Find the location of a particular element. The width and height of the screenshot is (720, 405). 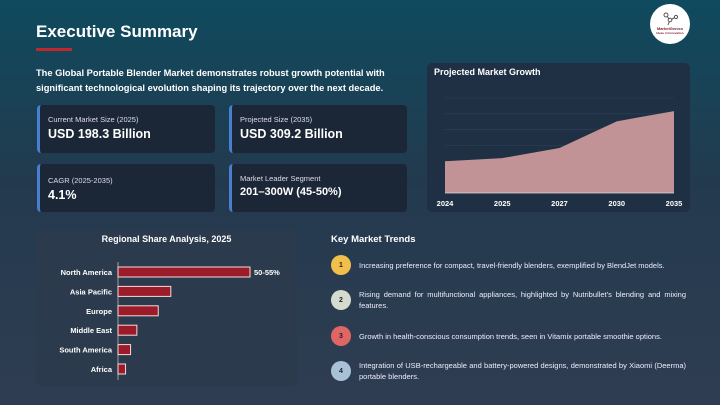

category-label: Africa is located at coordinates (102, 369).